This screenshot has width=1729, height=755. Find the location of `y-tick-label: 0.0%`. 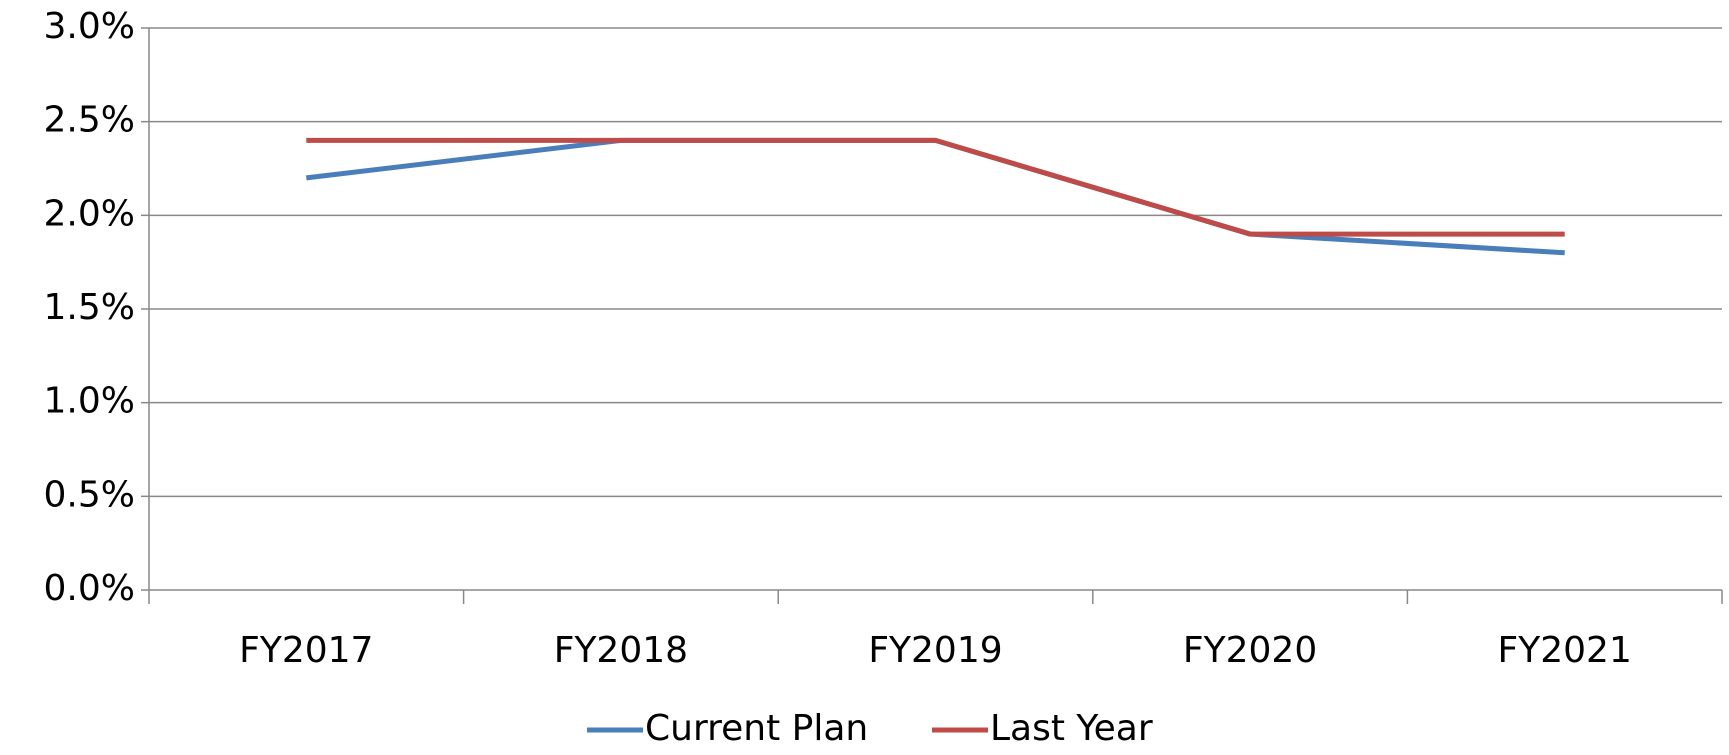

y-tick-label: 0.0% is located at coordinates (89, 588).